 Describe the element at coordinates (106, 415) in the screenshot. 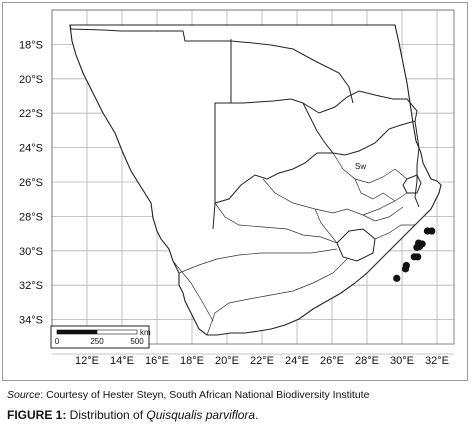

I see `figure-text: Distribution of` at that location.